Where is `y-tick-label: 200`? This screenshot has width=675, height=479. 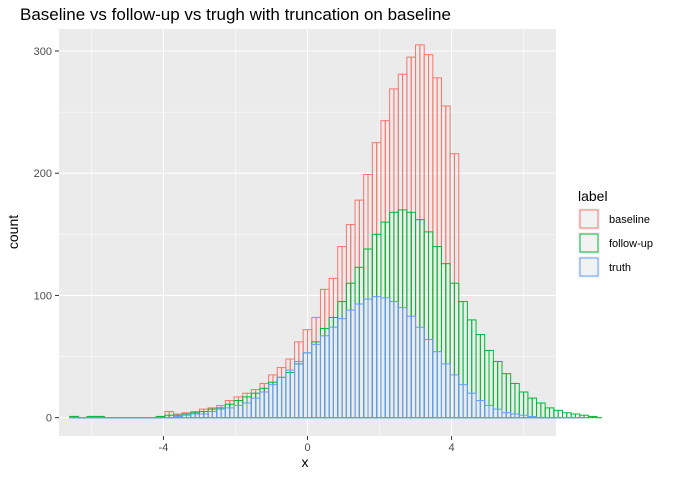
y-tick-label: 200 is located at coordinates (43, 174).